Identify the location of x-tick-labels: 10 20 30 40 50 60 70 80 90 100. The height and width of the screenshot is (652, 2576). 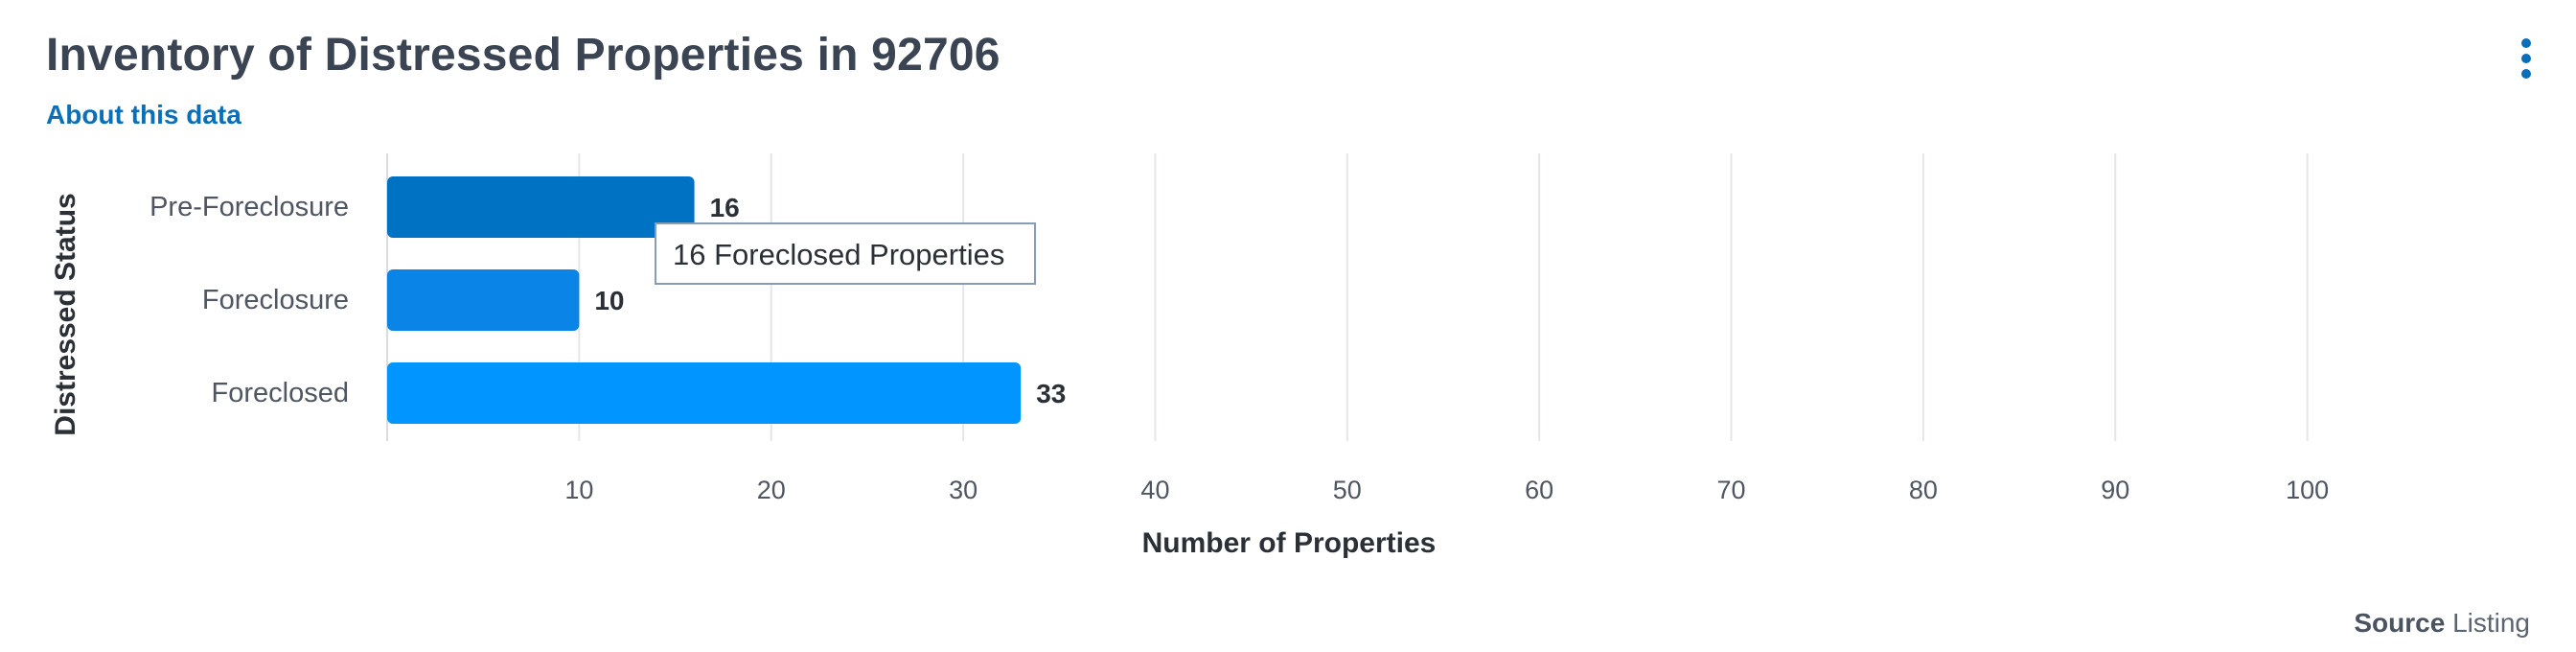
(1446, 490).